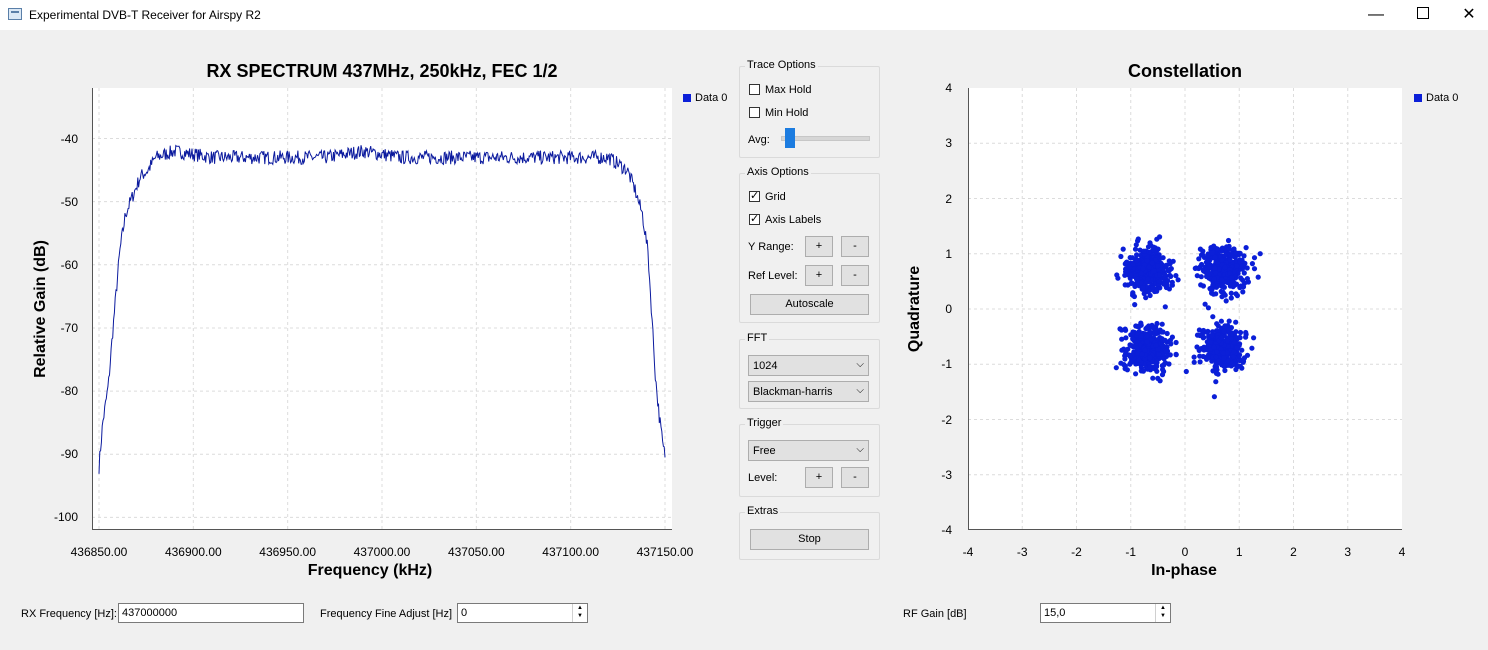 This screenshot has height=650, width=1488. I want to click on spectrum-y-tick-label: -50, so click(69, 201).